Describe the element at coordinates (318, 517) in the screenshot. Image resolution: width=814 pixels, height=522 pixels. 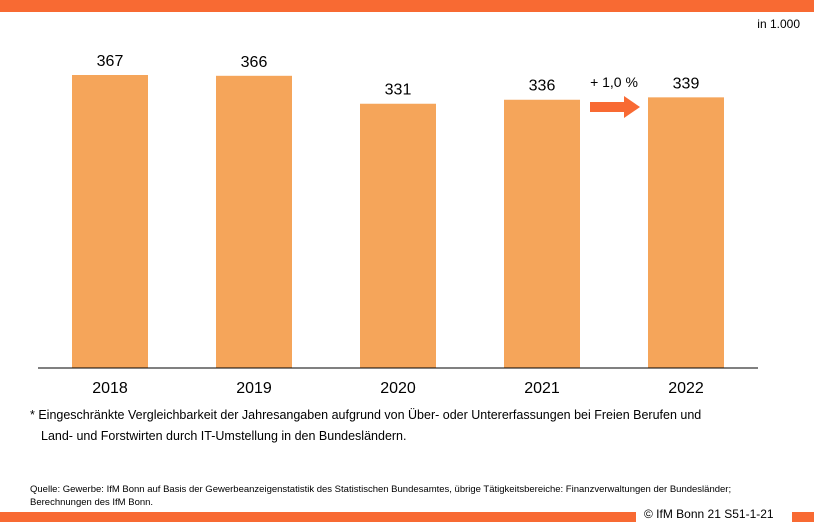
I see `bottom-accent-bar` at that location.